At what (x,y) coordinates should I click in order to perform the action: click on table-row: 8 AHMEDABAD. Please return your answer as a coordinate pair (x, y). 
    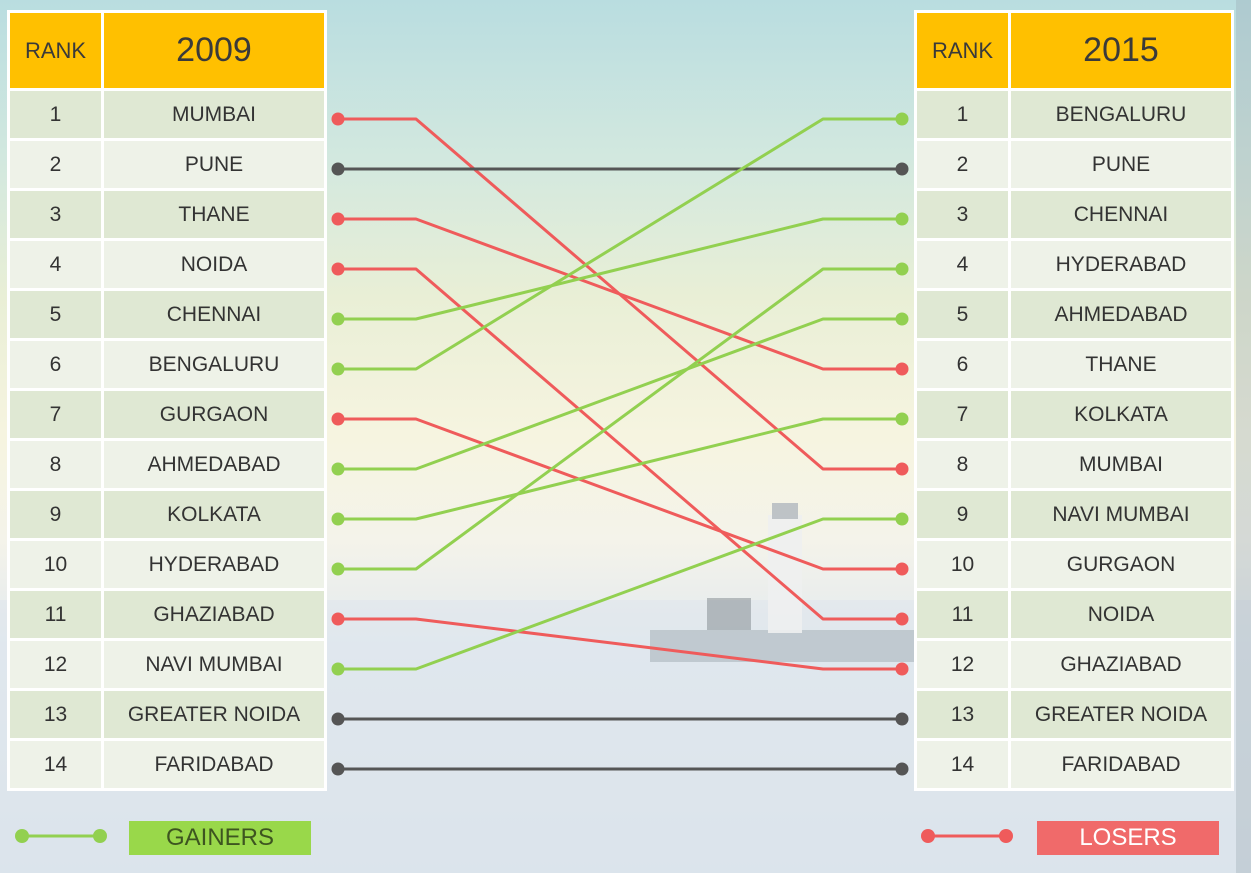
    Looking at the image, I should click on (167, 464).